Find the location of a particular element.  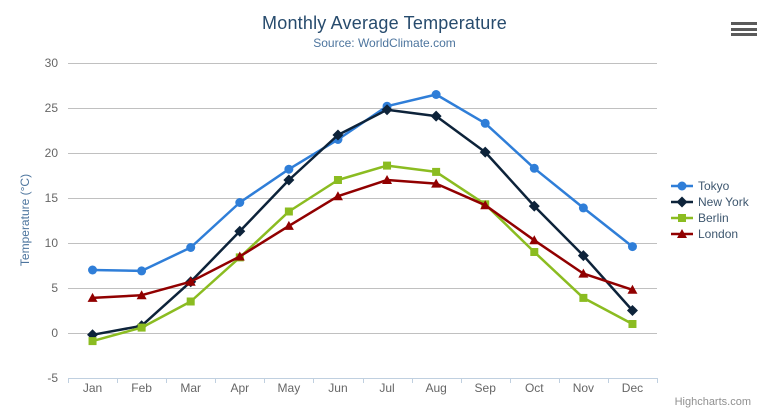

x-axis-label: Mar is located at coordinates (191, 388).